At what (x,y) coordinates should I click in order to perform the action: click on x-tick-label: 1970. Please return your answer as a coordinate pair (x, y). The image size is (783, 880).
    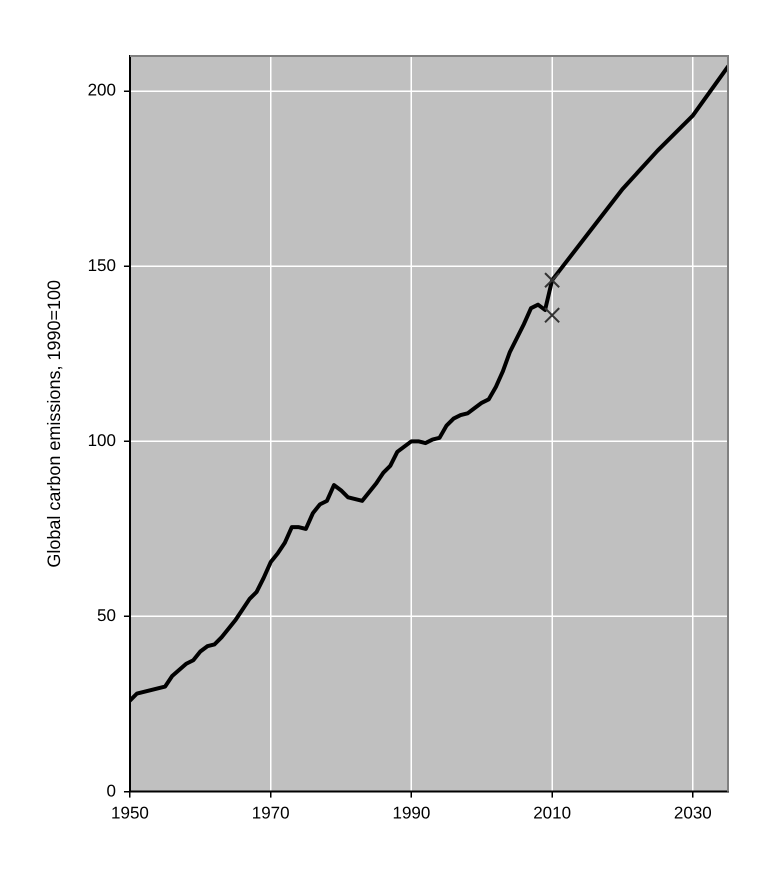
    Looking at the image, I should click on (271, 812).